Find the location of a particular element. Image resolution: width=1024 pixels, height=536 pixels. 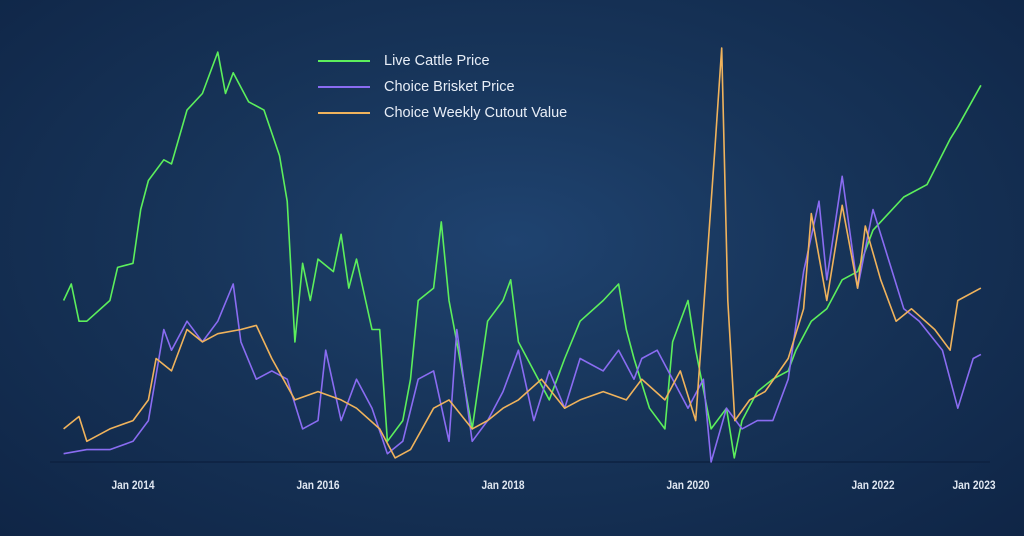

legend-item-live-cattle: Live Cattle Price is located at coordinates (442, 61).